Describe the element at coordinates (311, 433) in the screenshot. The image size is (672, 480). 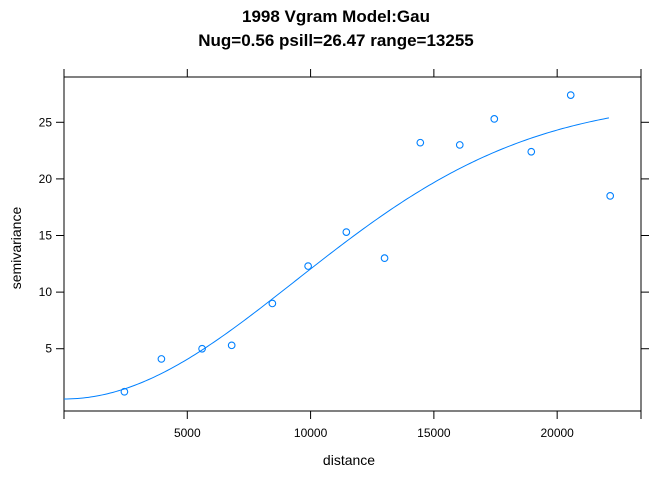
I see `x-tick-label: 10000` at that location.